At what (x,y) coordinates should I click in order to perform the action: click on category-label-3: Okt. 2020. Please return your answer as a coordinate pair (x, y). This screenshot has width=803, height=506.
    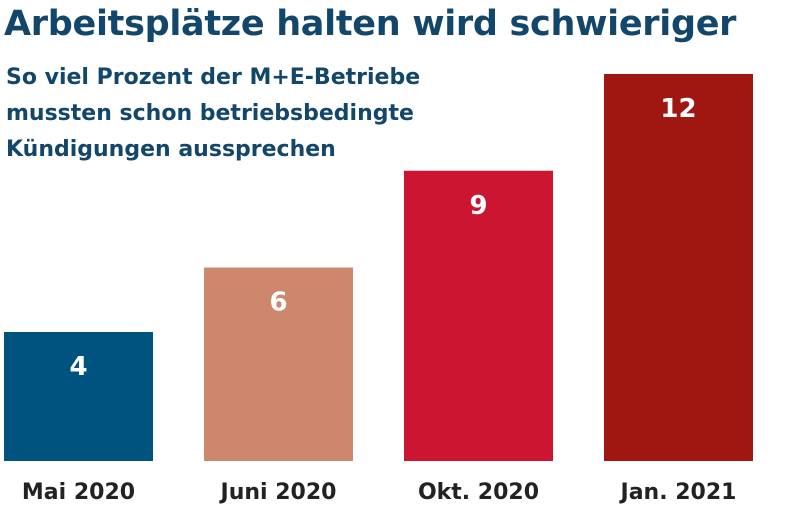
    Looking at the image, I should click on (478, 492).